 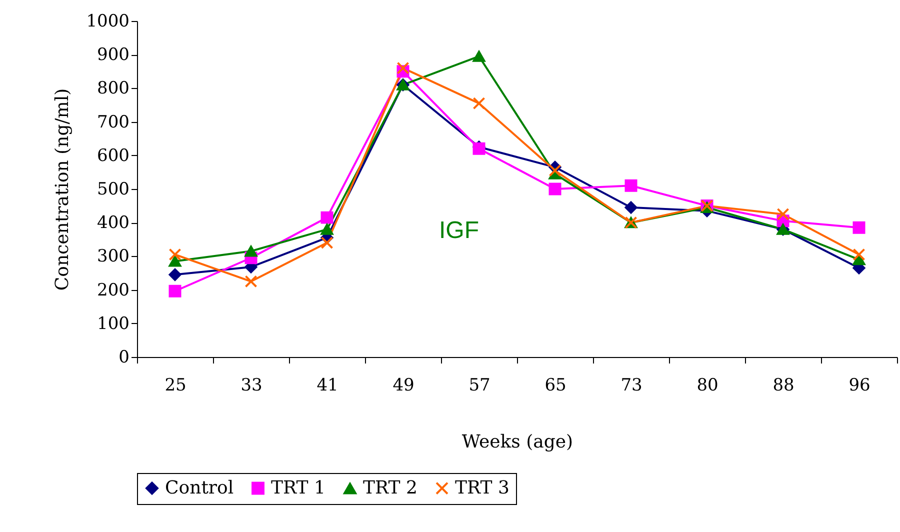 I want to click on x-tick-label: 96, so click(x=859, y=386).